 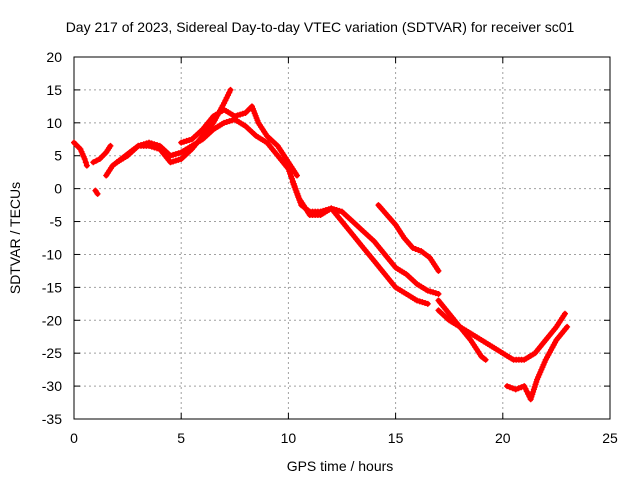 I want to click on y-tick-label: -10, so click(x=52, y=254).